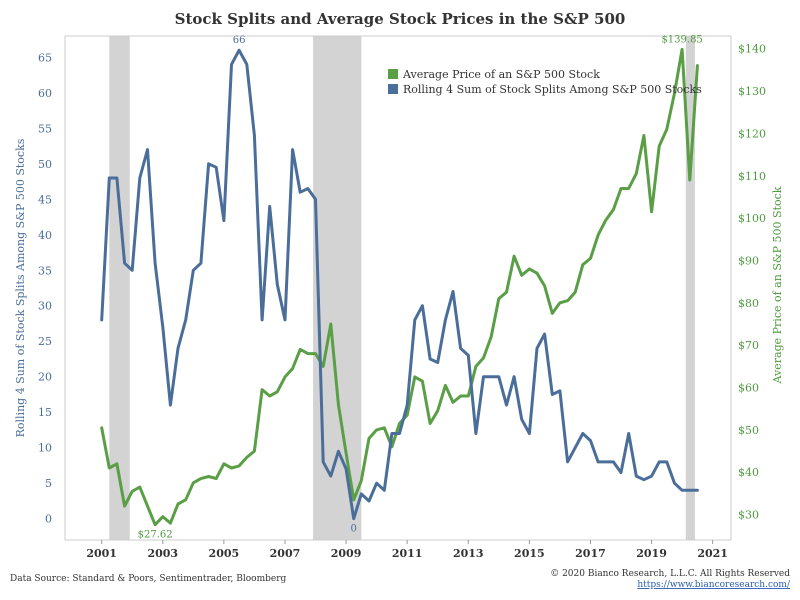 This screenshot has width=800, height=600. I want to click on x-tick-label: 2011, so click(407, 553).